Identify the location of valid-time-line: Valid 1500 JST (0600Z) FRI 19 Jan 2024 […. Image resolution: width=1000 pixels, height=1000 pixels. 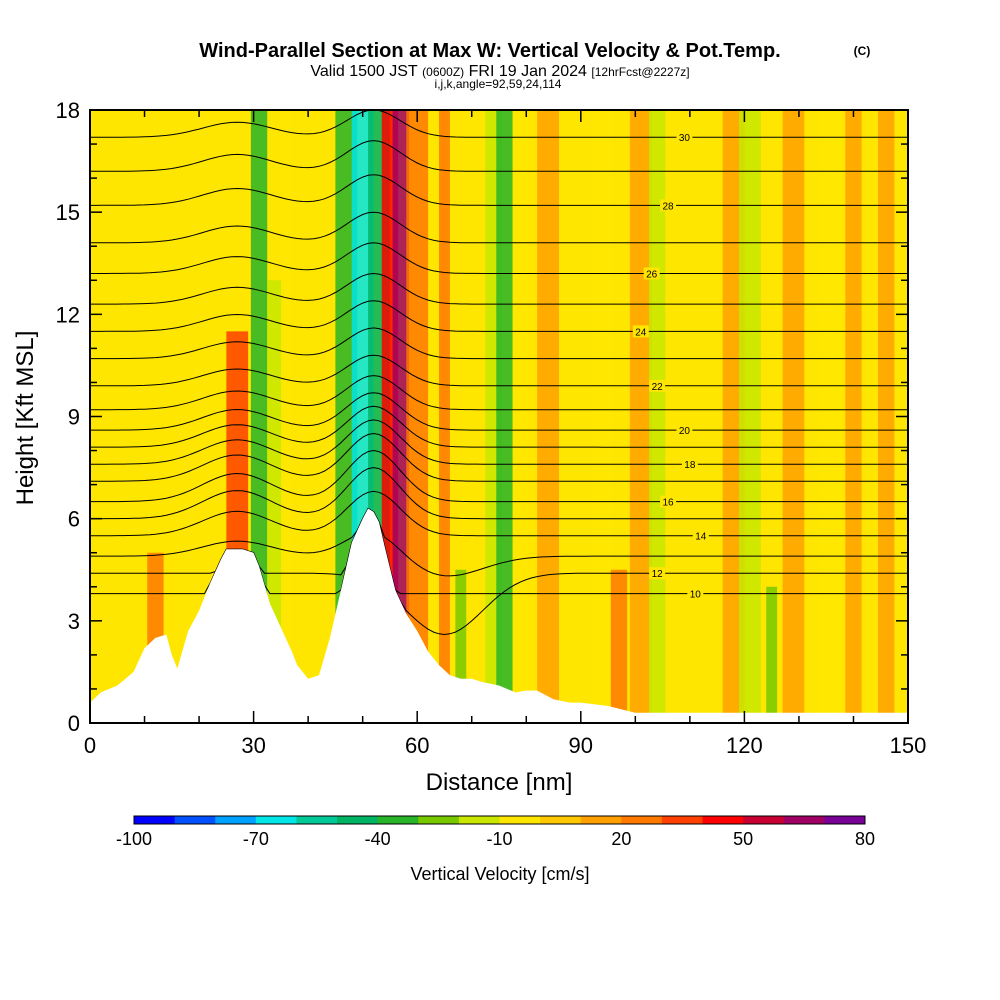
(499, 71).